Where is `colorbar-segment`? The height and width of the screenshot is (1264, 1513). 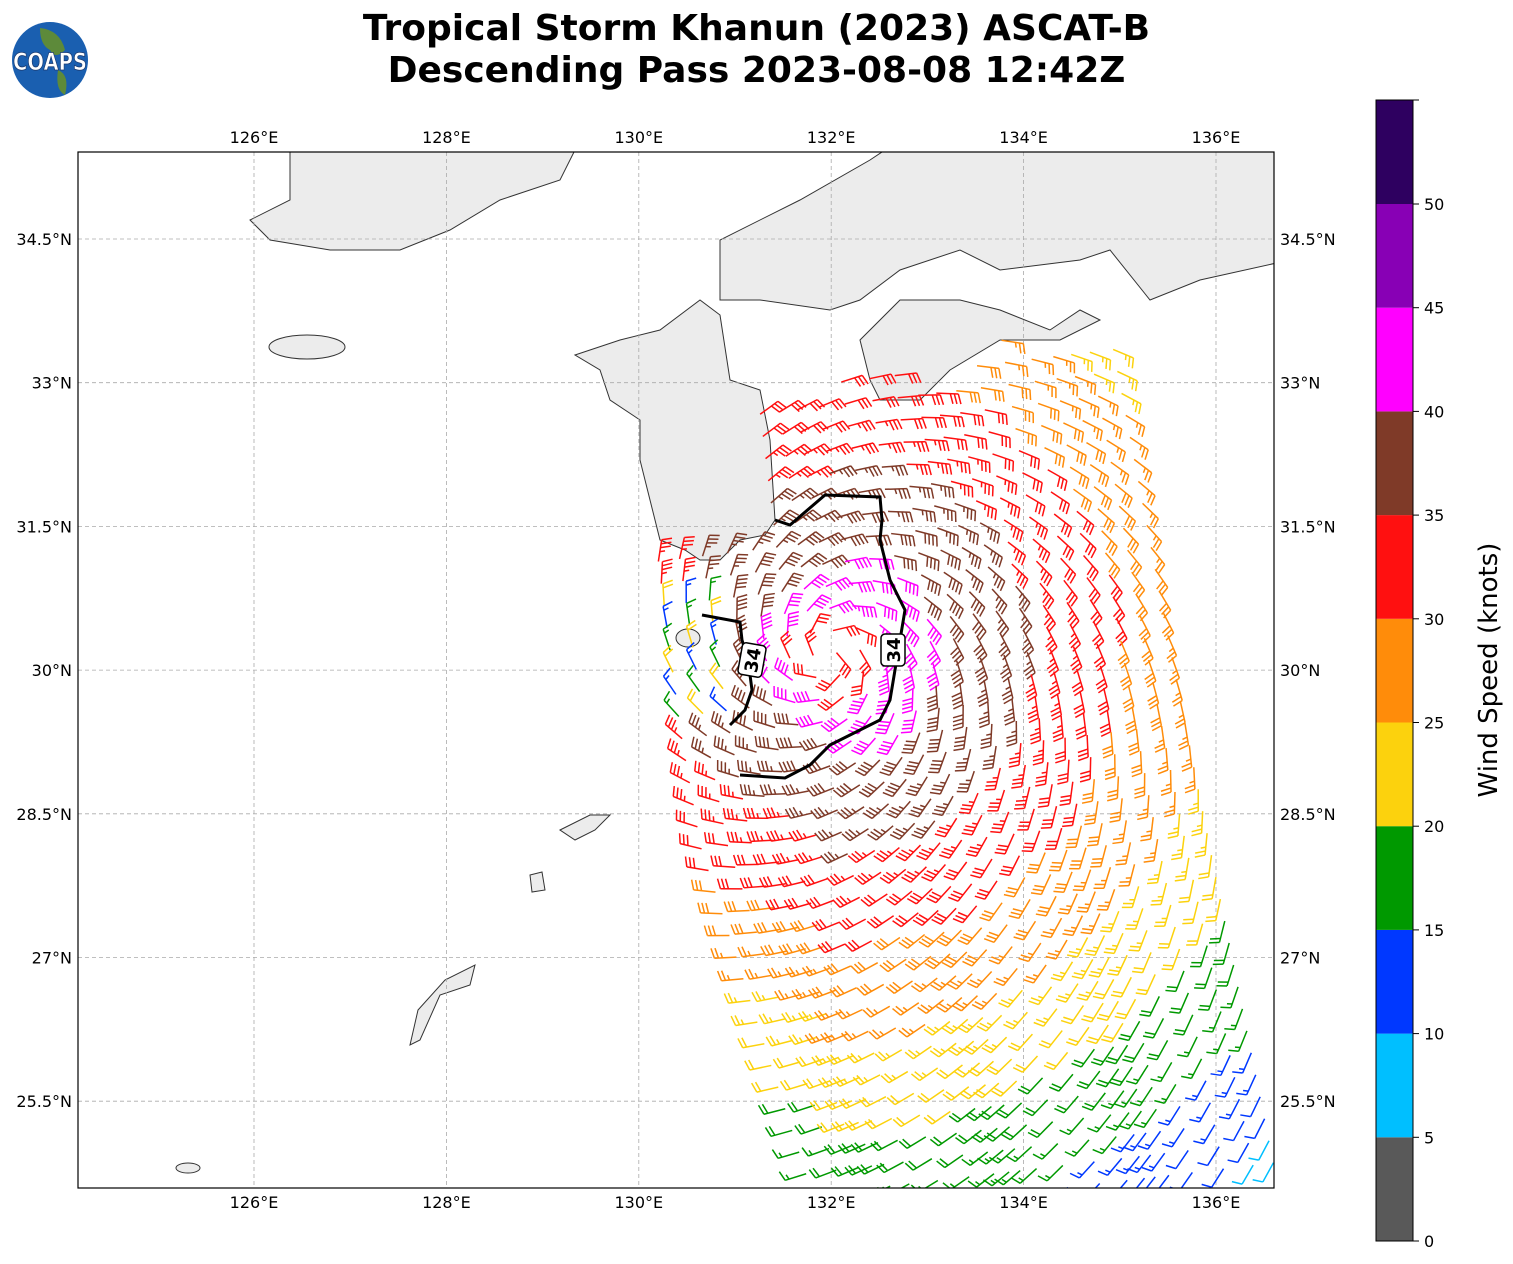
colorbar-segment is located at coordinates (1394, 463).